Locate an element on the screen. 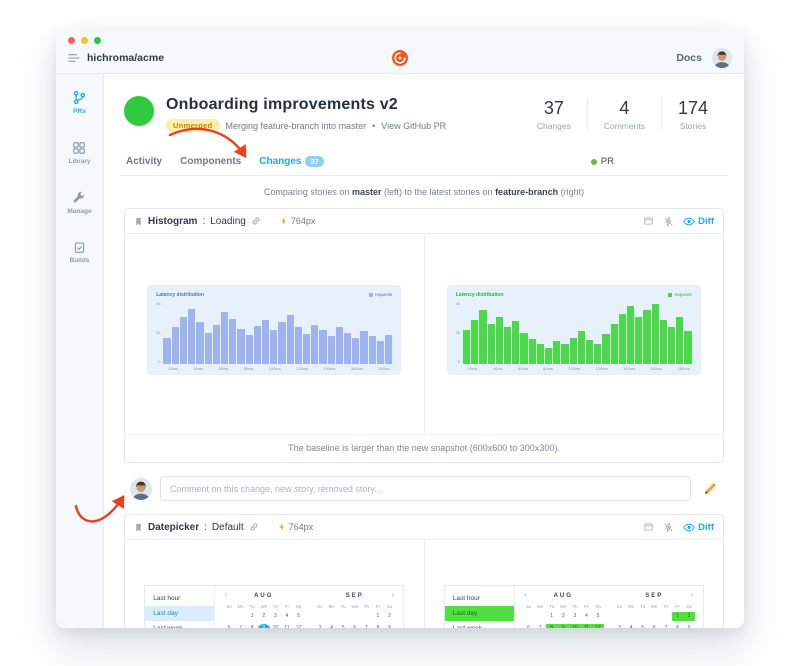  sidebar-item-builds: Builds is located at coordinates (79, 252).